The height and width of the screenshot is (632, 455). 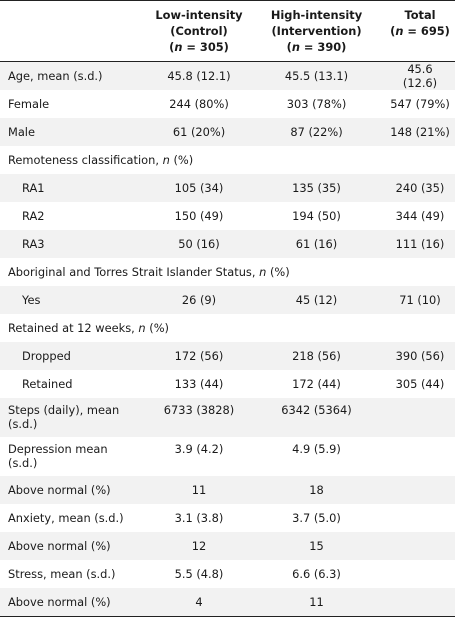 What do you see at coordinates (316, 546) in the screenshot?
I see `cell-high: 15` at bounding box center [316, 546].